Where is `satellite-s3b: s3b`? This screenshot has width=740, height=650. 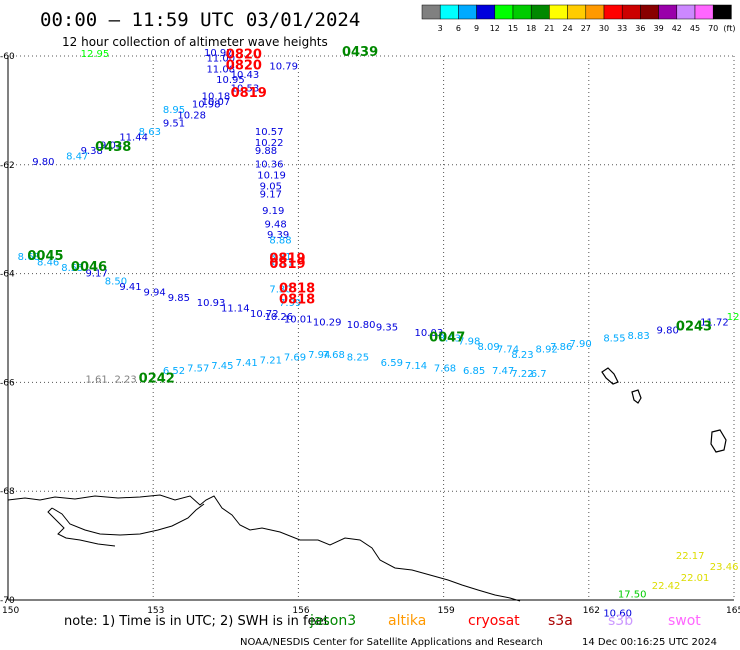
satellite-s3b: s3b is located at coordinates (620, 621).